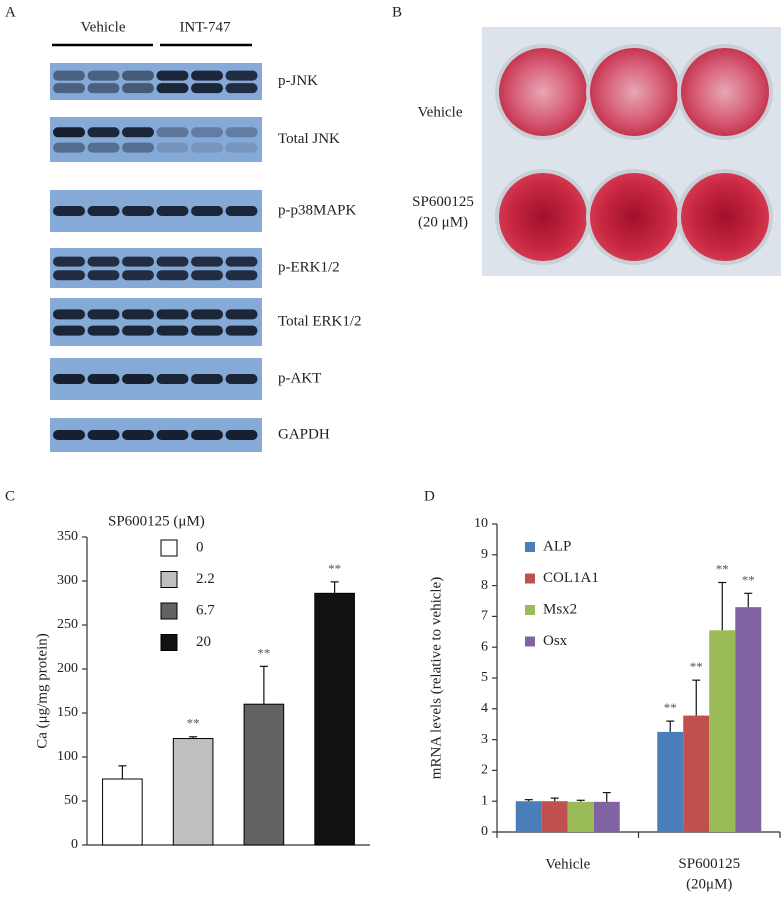 The image size is (784, 898). I want to click on y-tick-label: 300, so click(67, 580).